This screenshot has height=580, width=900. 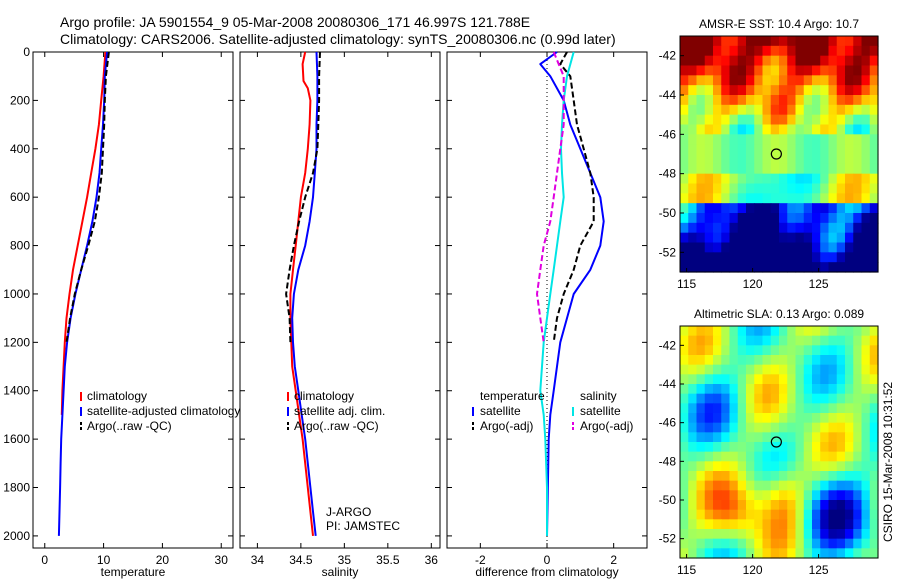 I want to click on temperature-series-black, so click(x=87, y=197).